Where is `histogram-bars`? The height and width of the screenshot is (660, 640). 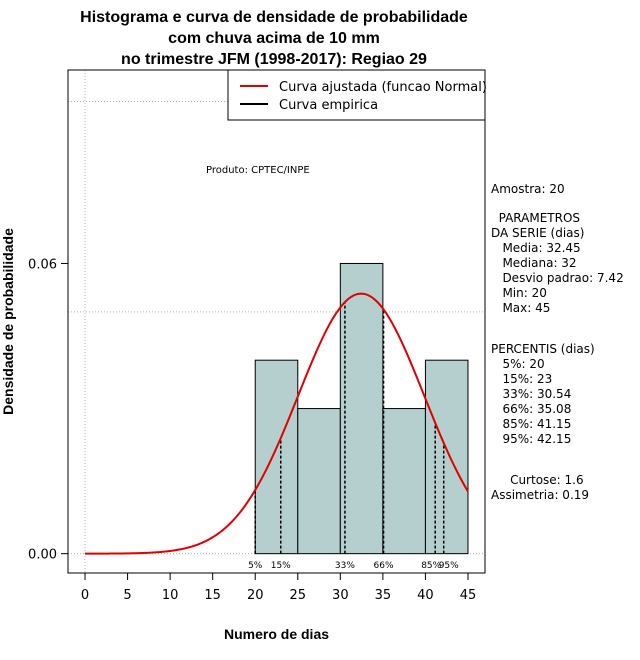 histogram-bars is located at coordinates (361, 408).